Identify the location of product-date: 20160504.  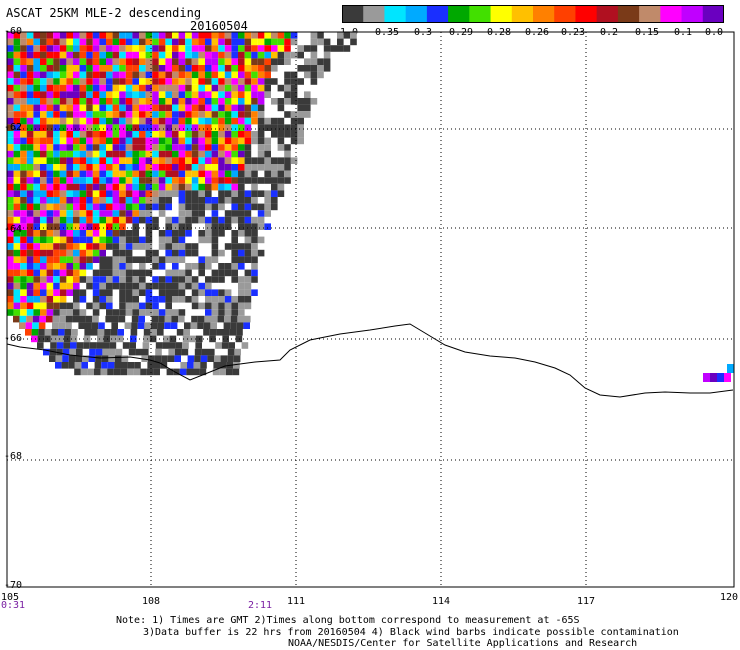
(219, 26).